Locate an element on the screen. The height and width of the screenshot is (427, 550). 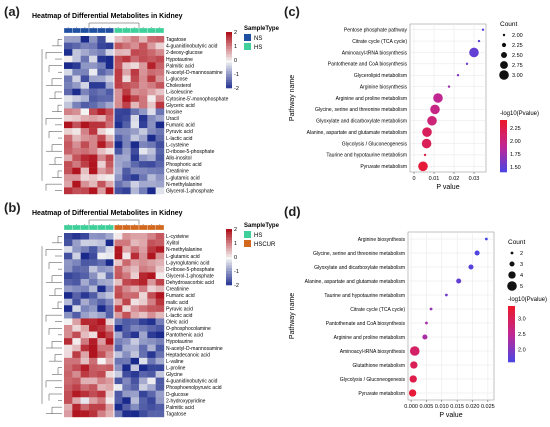
x-tick-label: 0.025 is located at coordinates (488, 407).